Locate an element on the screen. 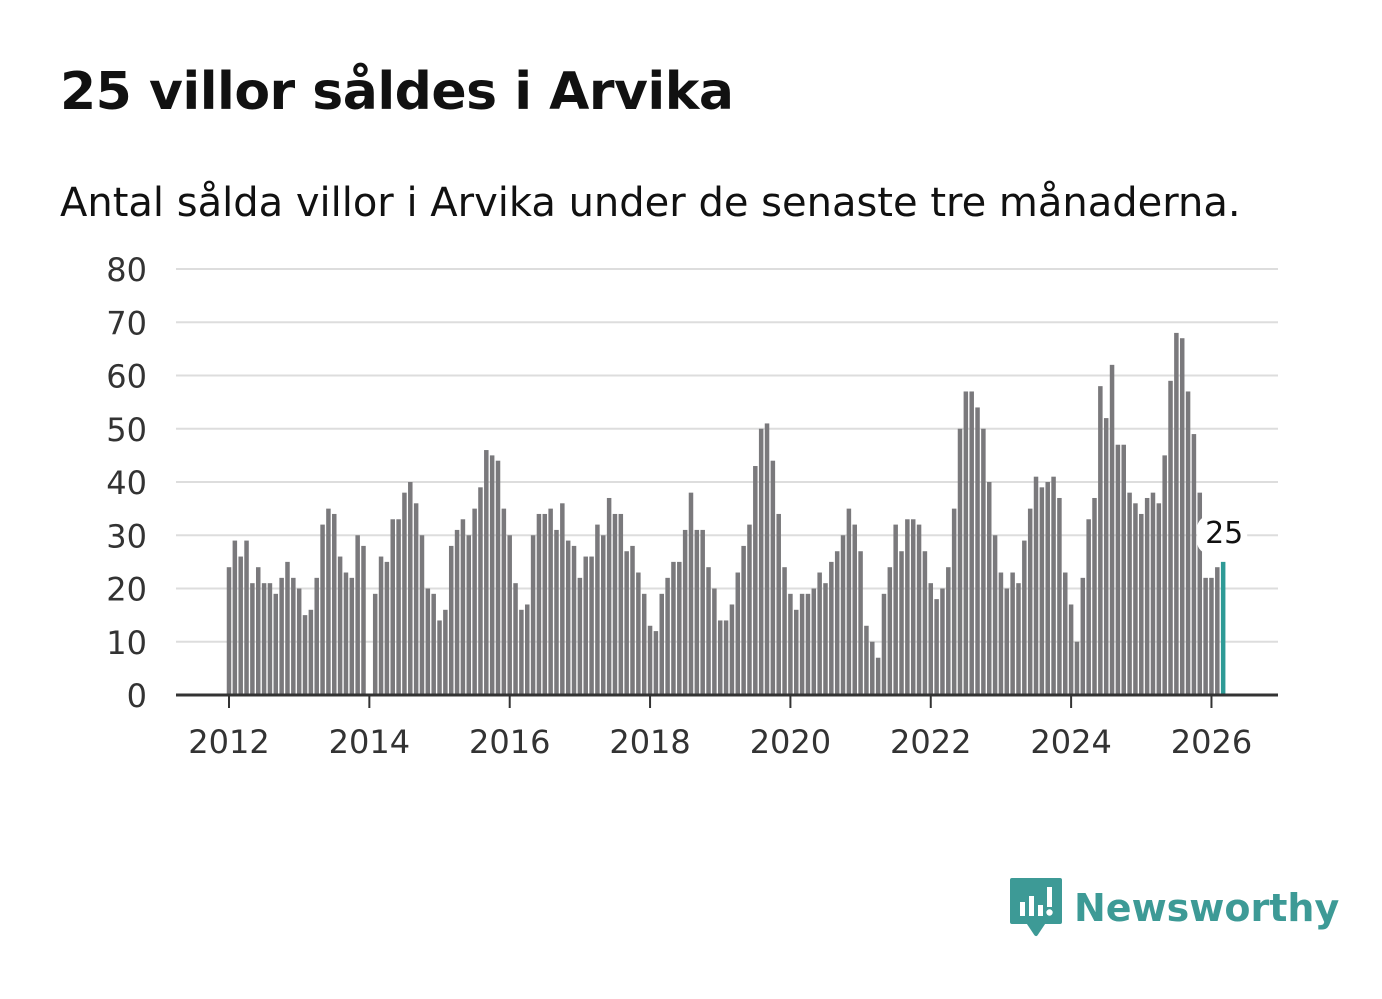 Image resolution: width=1382 pixels, height=999 pixels. y-tick-label: 80 is located at coordinates (126, 270).